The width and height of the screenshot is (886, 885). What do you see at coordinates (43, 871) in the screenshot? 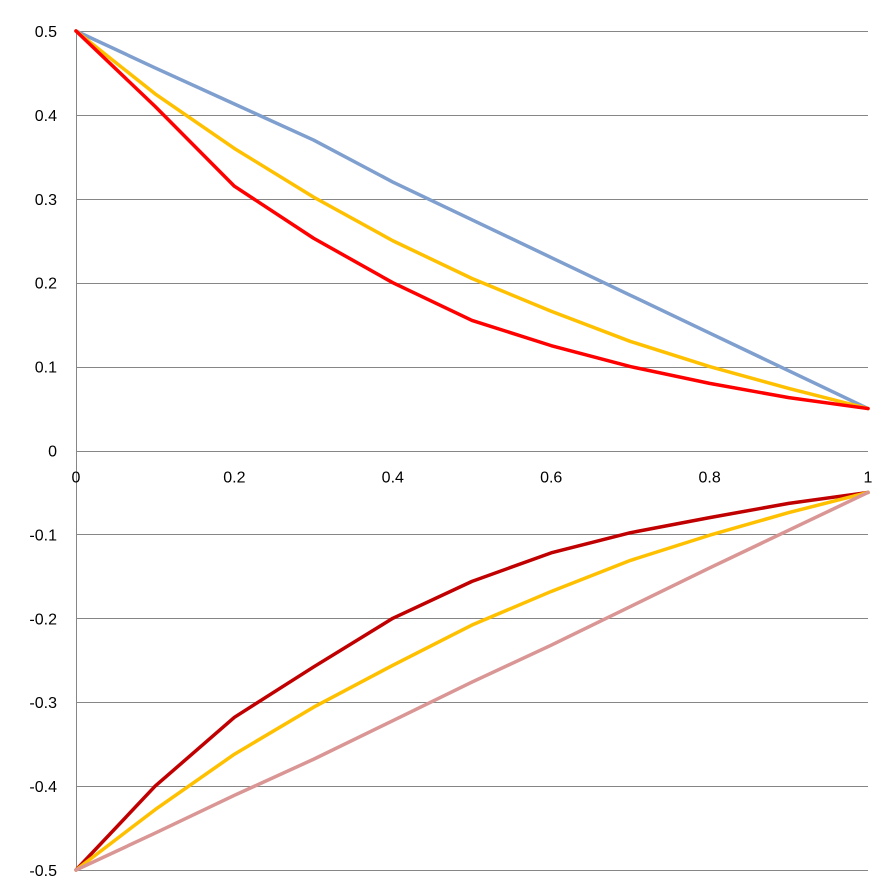
I see `y-tick-label: -0.5` at bounding box center [43, 871].